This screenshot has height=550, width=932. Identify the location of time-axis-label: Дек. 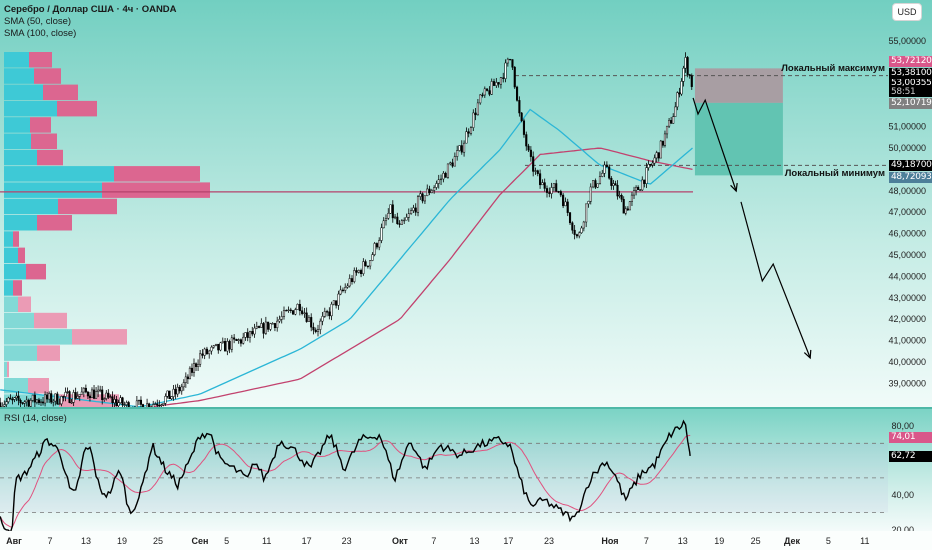
(792, 541).